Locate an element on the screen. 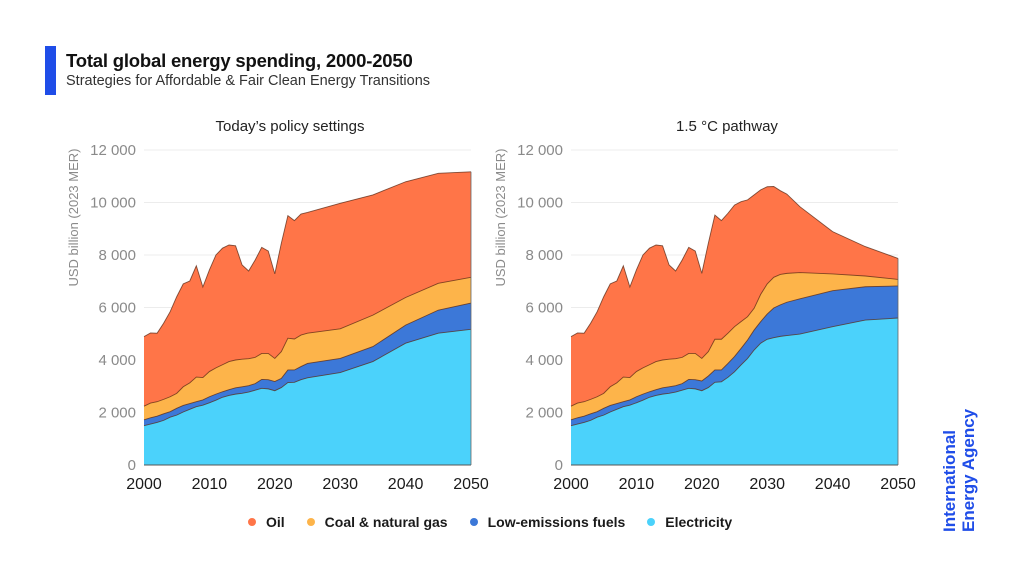  logo-line-1: International is located at coordinates (949, 480).